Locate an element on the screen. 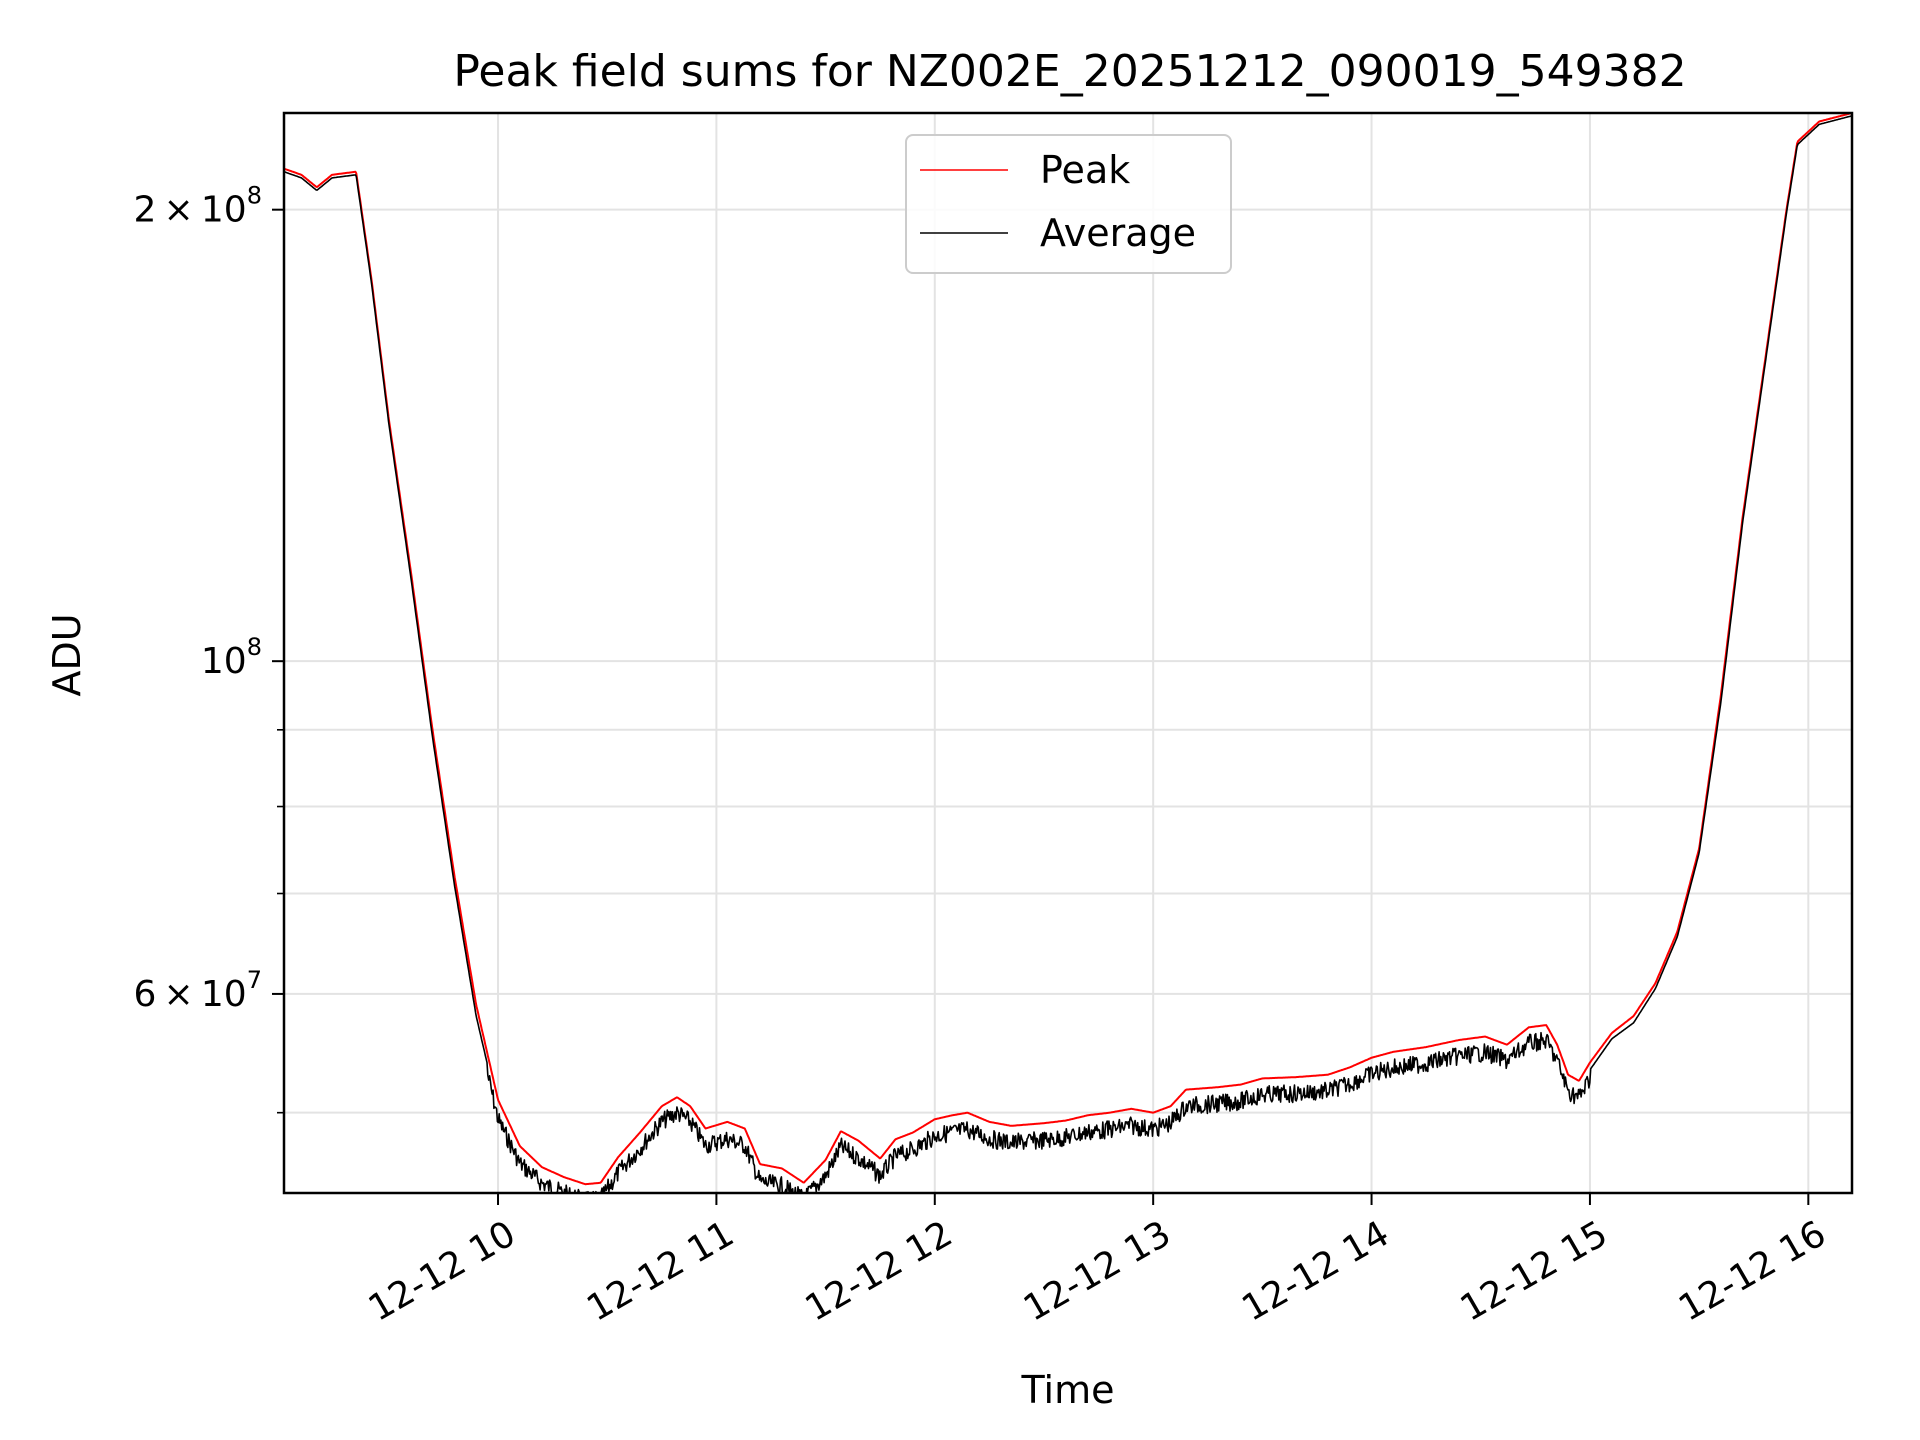  legend-label-average: Average is located at coordinates (1118, 233).